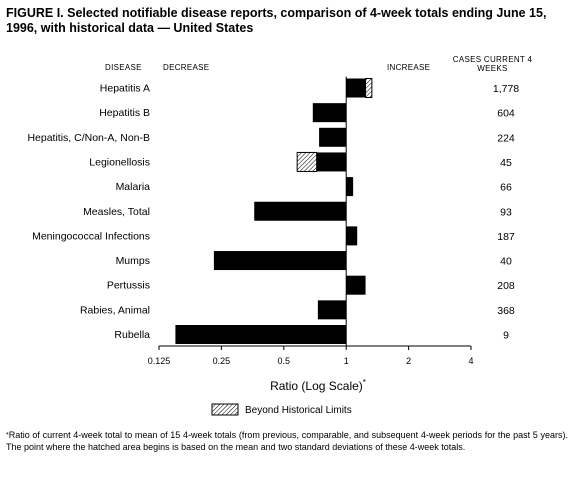 The height and width of the screenshot is (480, 576). What do you see at coordinates (300, 211) in the screenshot?
I see `bar-measles-total` at bounding box center [300, 211].